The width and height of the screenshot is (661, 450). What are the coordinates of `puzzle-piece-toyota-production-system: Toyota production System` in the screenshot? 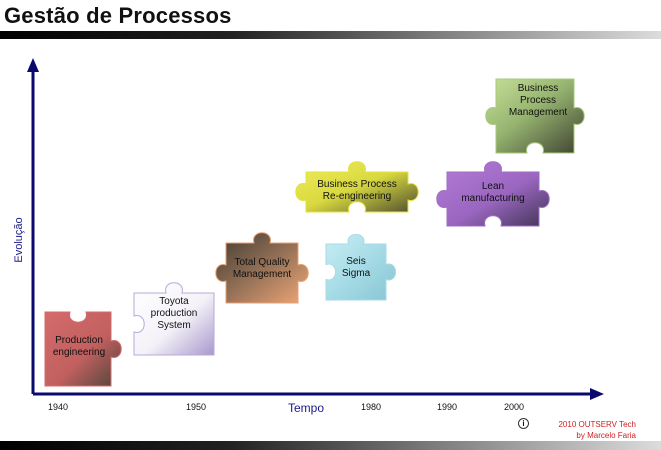 It's located at (174, 319).